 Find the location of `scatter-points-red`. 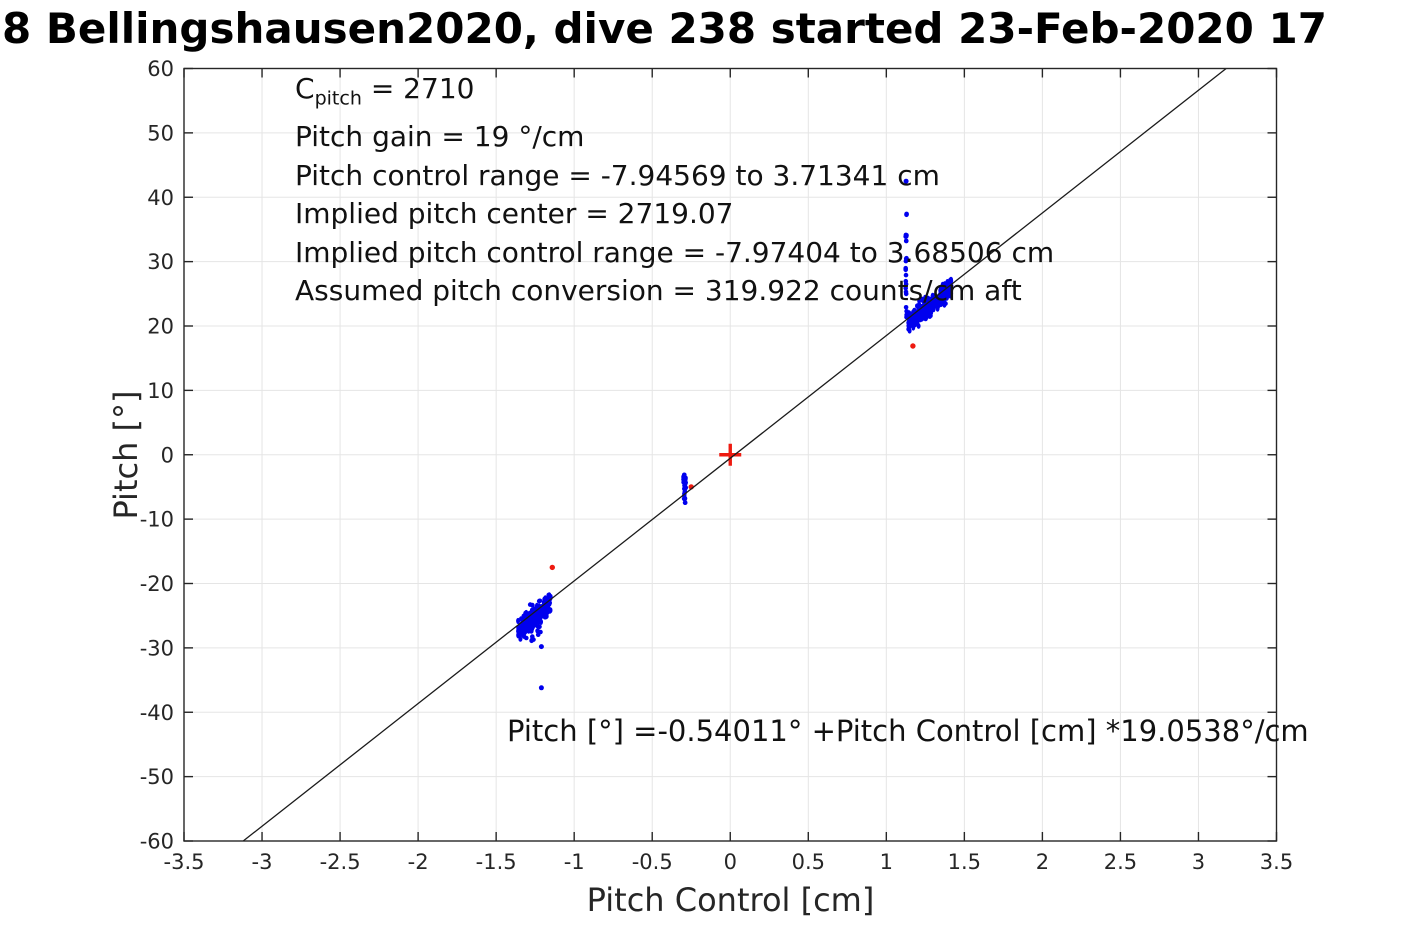

scatter-points-red is located at coordinates (732, 457).